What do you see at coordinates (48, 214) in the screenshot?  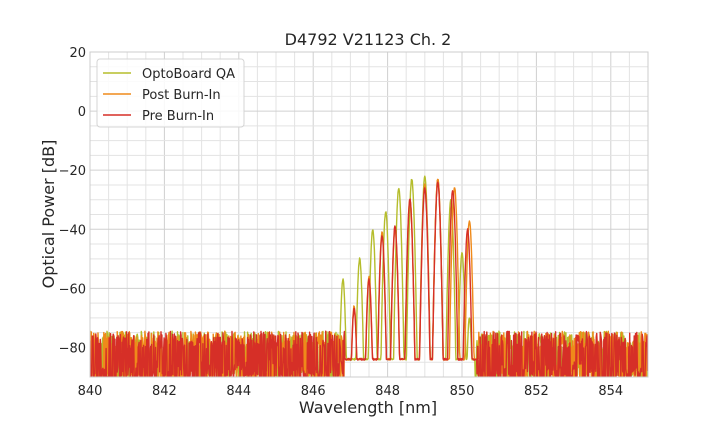 I see `y-axis-label: Optical Power [dB]` at bounding box center [48, 214].